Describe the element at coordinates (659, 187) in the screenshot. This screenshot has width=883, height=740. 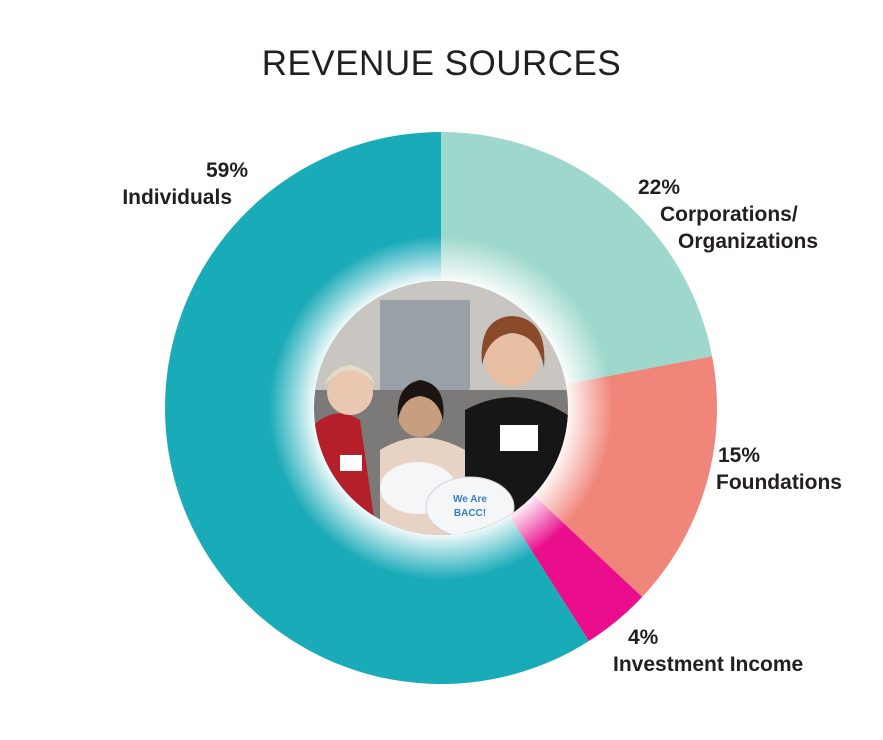
I see `slice-value-label: 22%` at that location.